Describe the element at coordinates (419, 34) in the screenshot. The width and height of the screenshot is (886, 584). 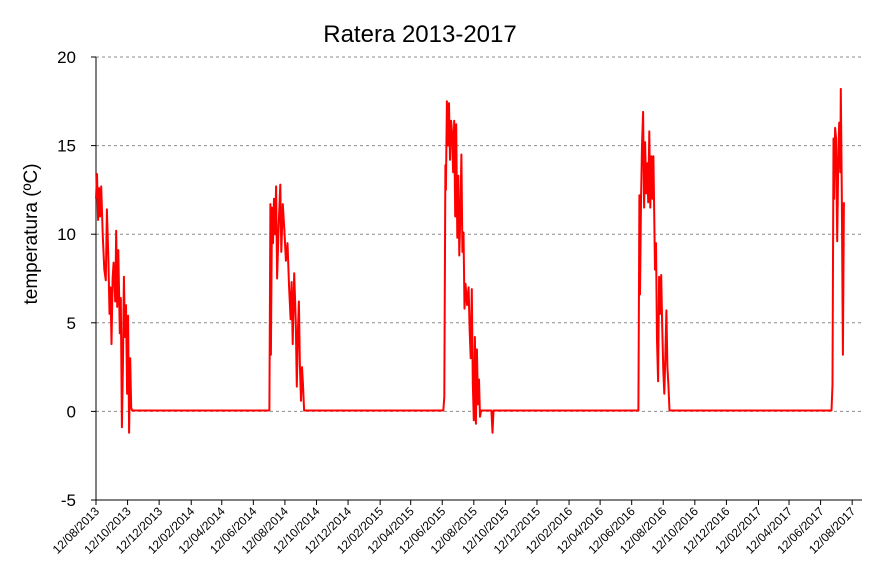
I see `chart-title: Ratera 2013-2017` at that location.